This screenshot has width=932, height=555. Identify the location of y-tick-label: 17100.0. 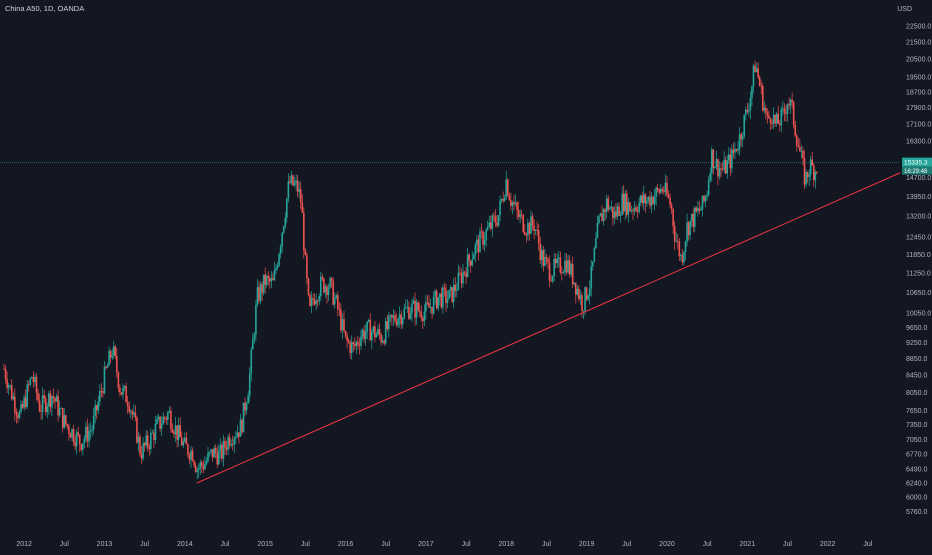
(918, 124).